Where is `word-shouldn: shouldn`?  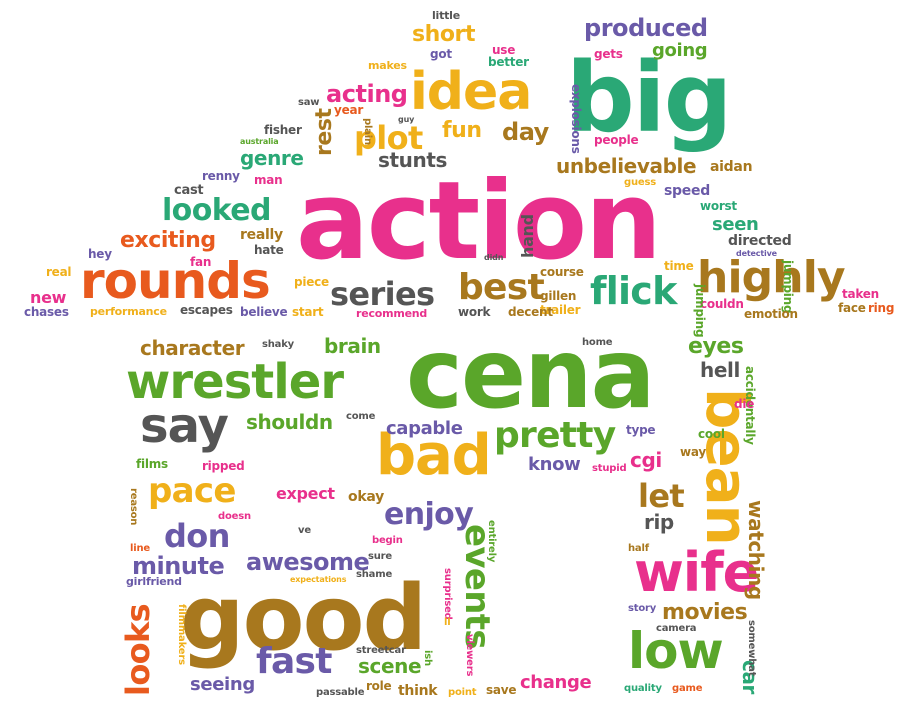
word-shouldn: shouldn is located at coordinates (289, 422).